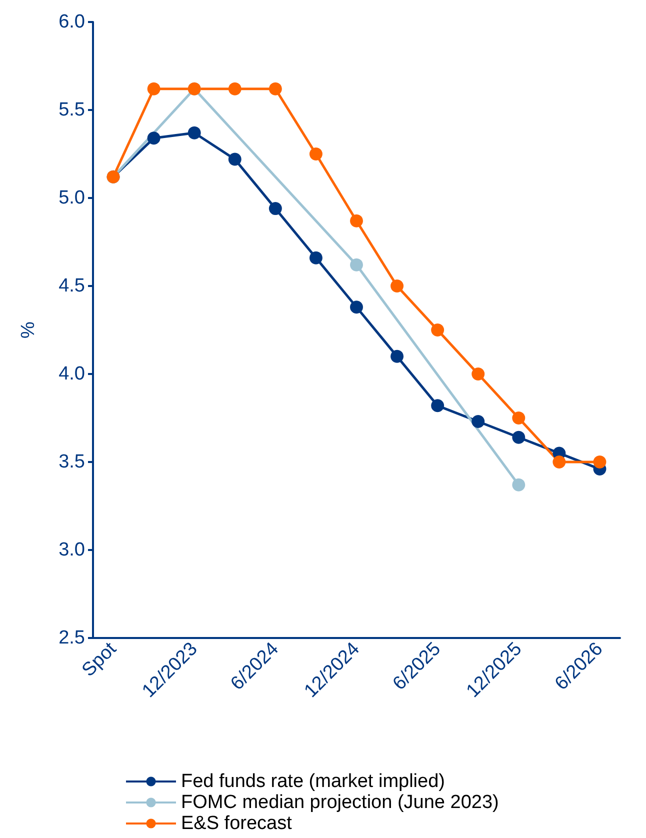 The height and width of the screenshot is (838, 646). Describe the element at coordinates (71, 550) in the screenshot. I see `y-tick-label: 3.0` at that location.